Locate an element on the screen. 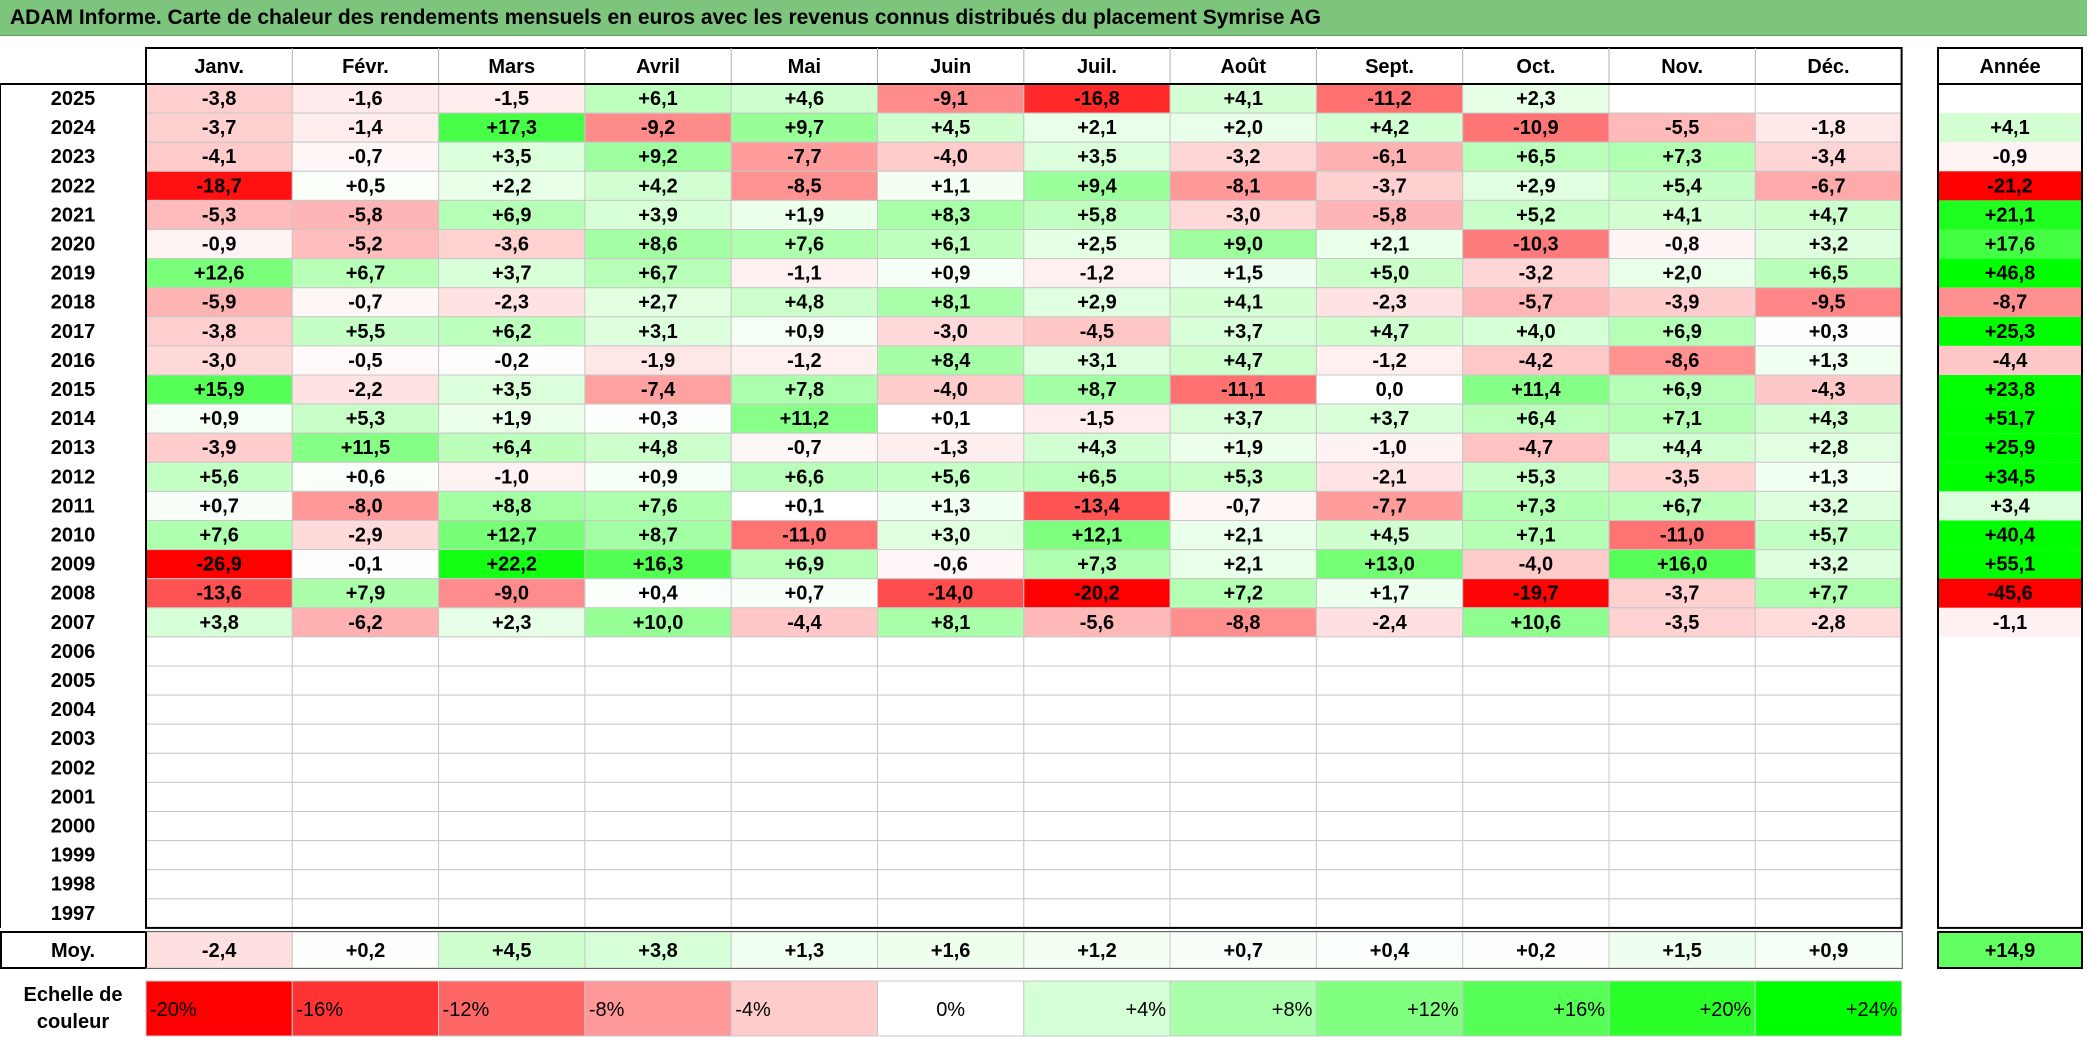 This screenshot has width=2087, height=1037. heat-cell-value: +7,7 is located at coordinates (1828, 594).